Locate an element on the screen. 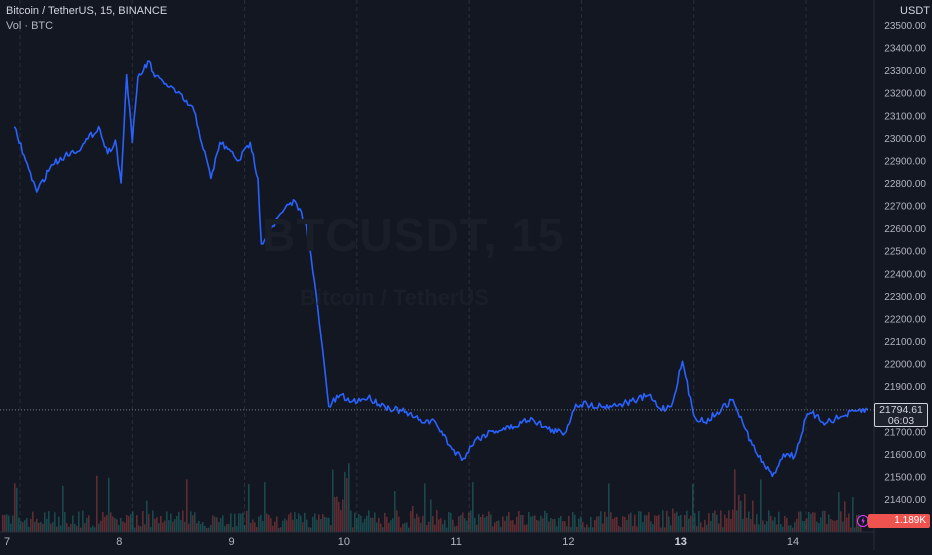 The image size is (932, 555). price-axis-currency: USDT is located at coordinates (915, 11).